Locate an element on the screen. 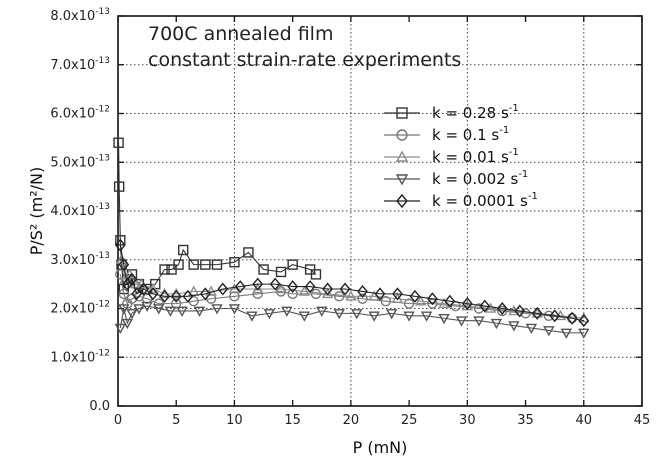 The image size is (662, 465). x-axis-tick-labels: 0 5 10 15 20 25 30 35 40 45 is located at coordinates (382, 420).